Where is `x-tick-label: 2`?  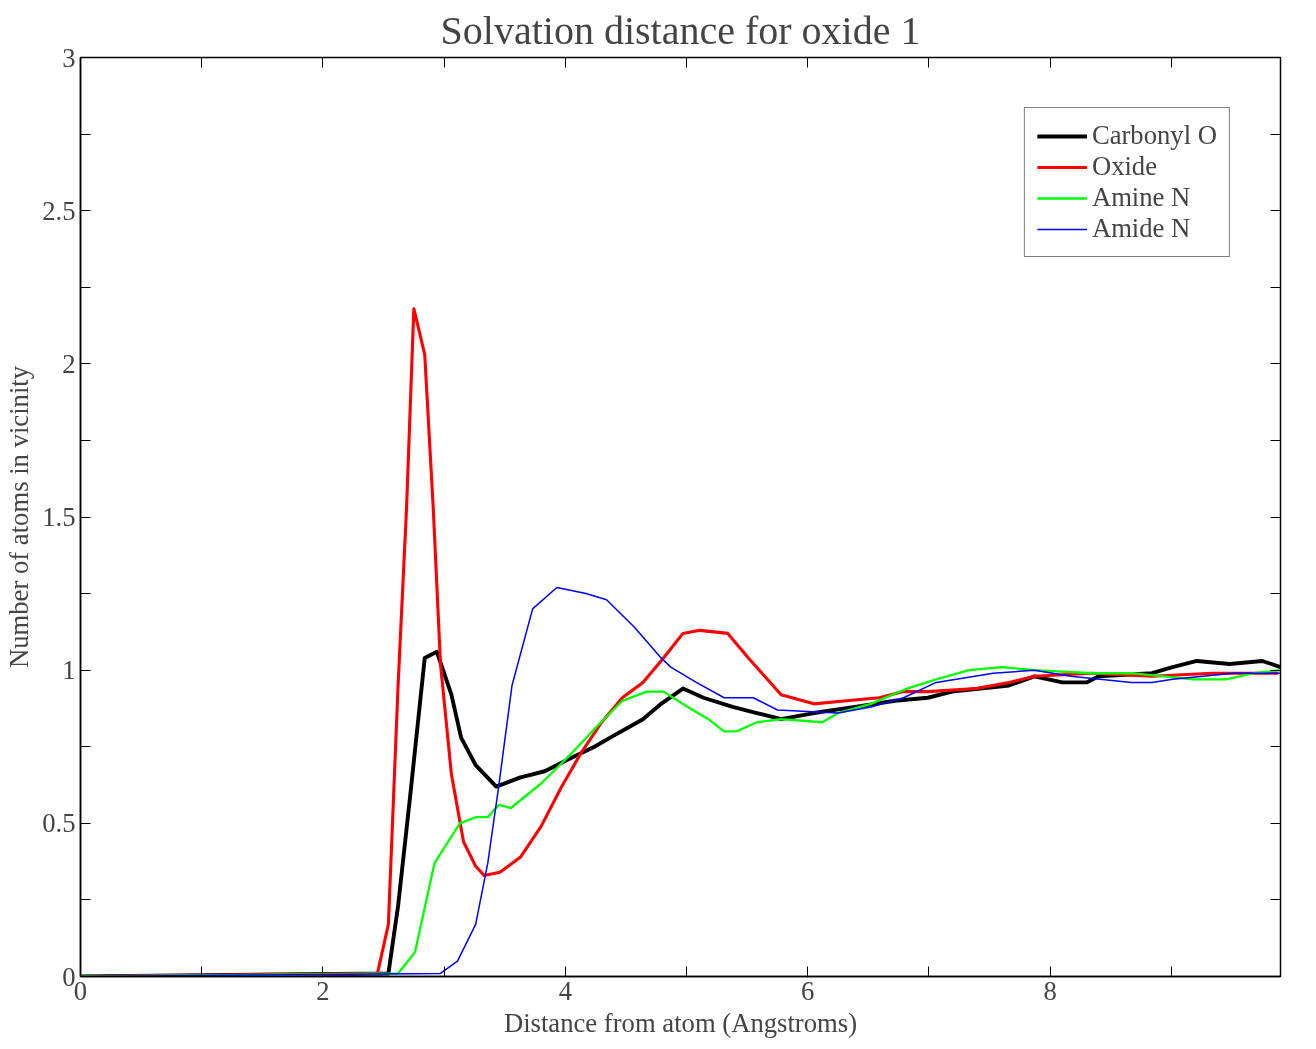
x-tick-label: 2 is located at coordinates (323, 990).